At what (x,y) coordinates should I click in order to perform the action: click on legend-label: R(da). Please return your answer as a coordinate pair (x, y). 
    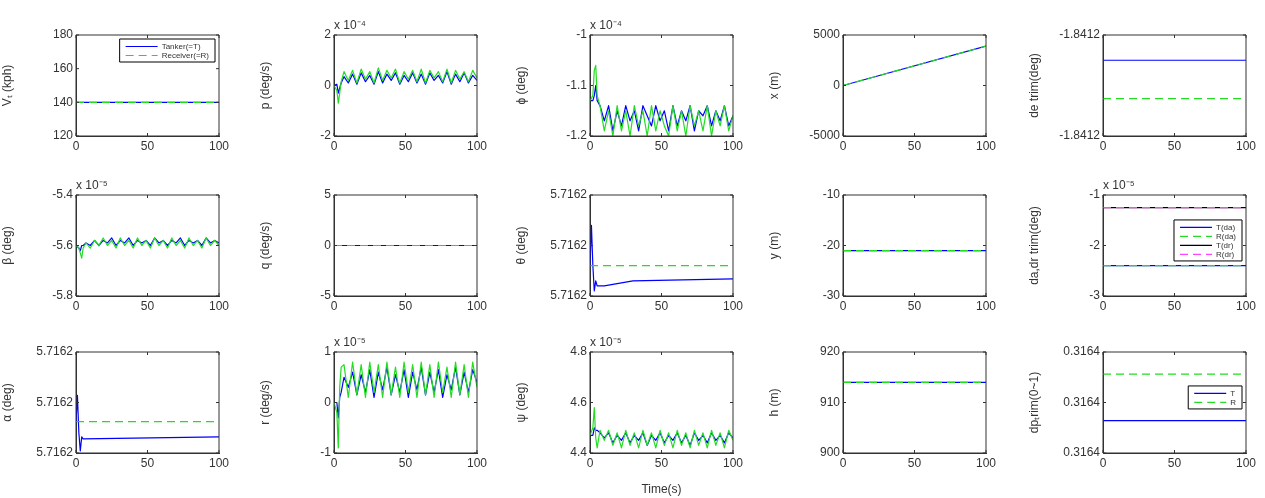
    Looking at the image, I should click on (1226, 236).